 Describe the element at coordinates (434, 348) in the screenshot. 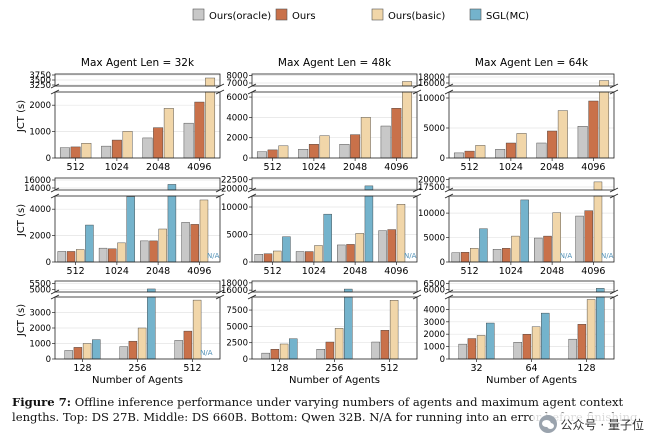

I see `y-tick-label: 1000` at that location.